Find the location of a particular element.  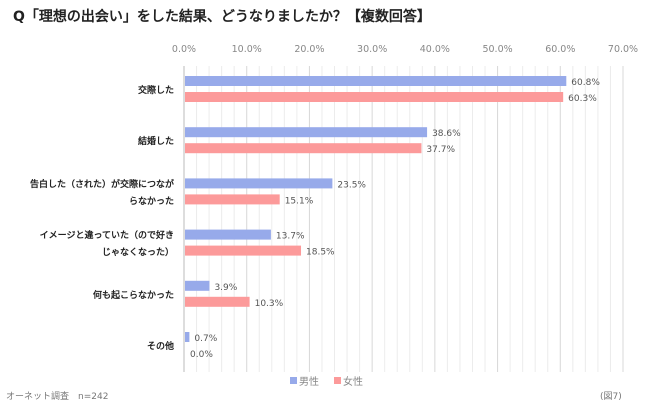

legend-label: 女性 is located at coordinates (353, 381).